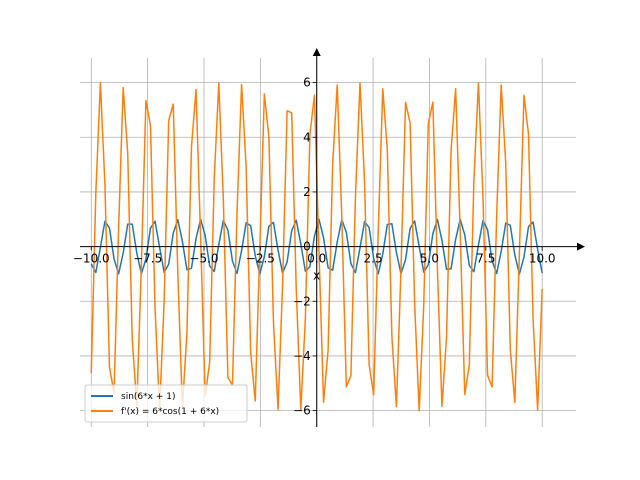  I want to click on legend-label-series-2: f'(x) = 6*cos(1 + 6*x), so click(170, 412).